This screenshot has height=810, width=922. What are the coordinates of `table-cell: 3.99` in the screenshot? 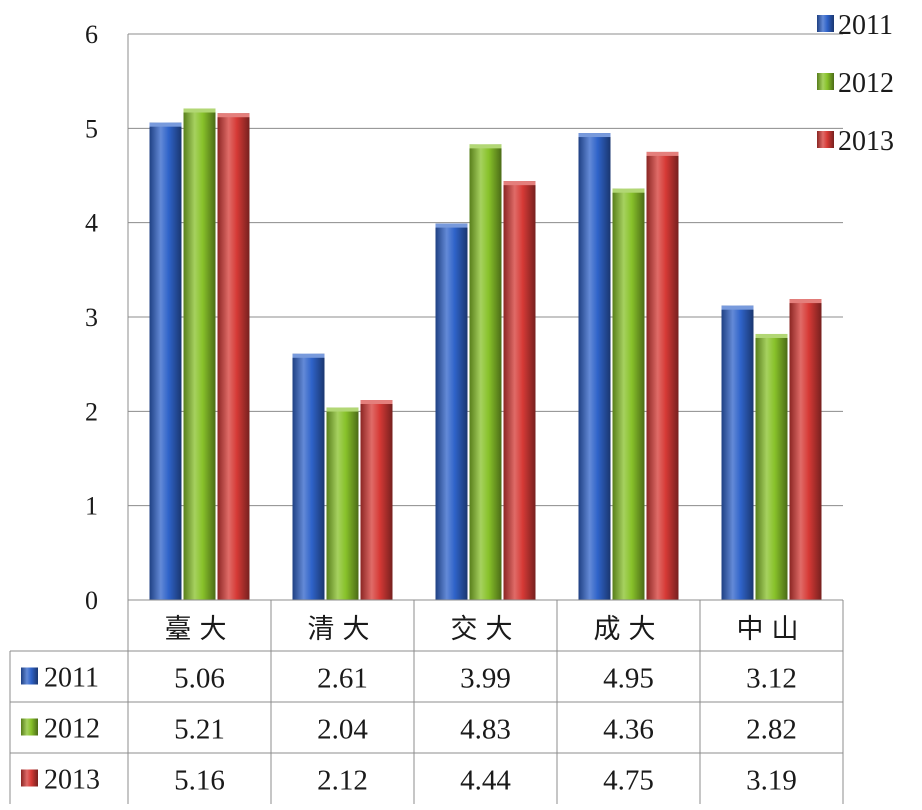 It's located at (485, 679).